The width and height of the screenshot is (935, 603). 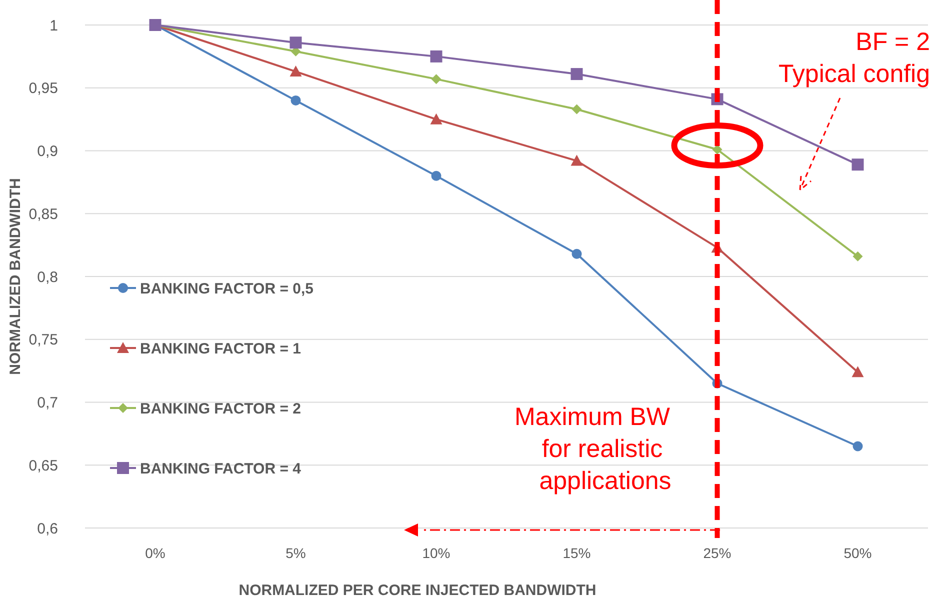 What do you see at coordinates (436, 553) in the screenshot?
I see `x-tick-label: 10%` at bounding box center [436, 553].